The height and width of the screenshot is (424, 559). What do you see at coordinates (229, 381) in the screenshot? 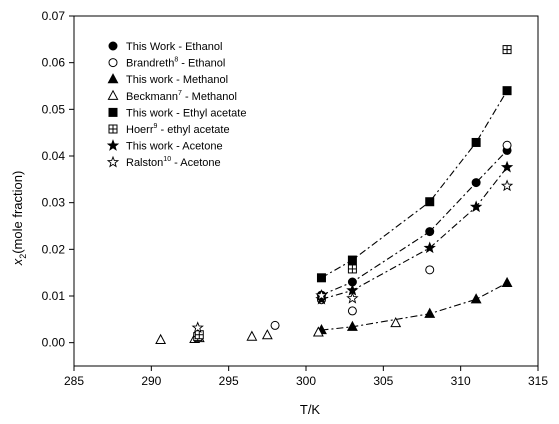
I see `x-tick-label: 295` at bounding box center [229, 381].